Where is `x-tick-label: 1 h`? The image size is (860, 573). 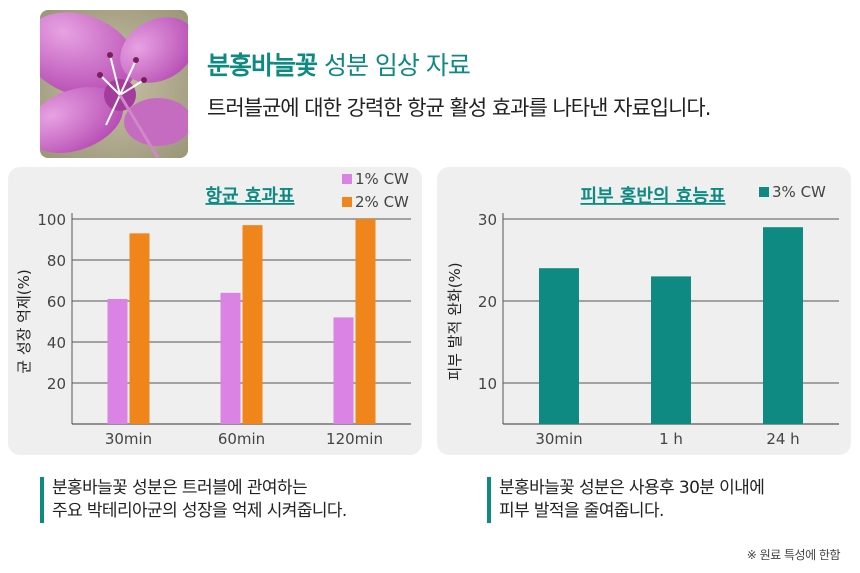
x-tick-label: 1 h is located at coordinates (671, 439).